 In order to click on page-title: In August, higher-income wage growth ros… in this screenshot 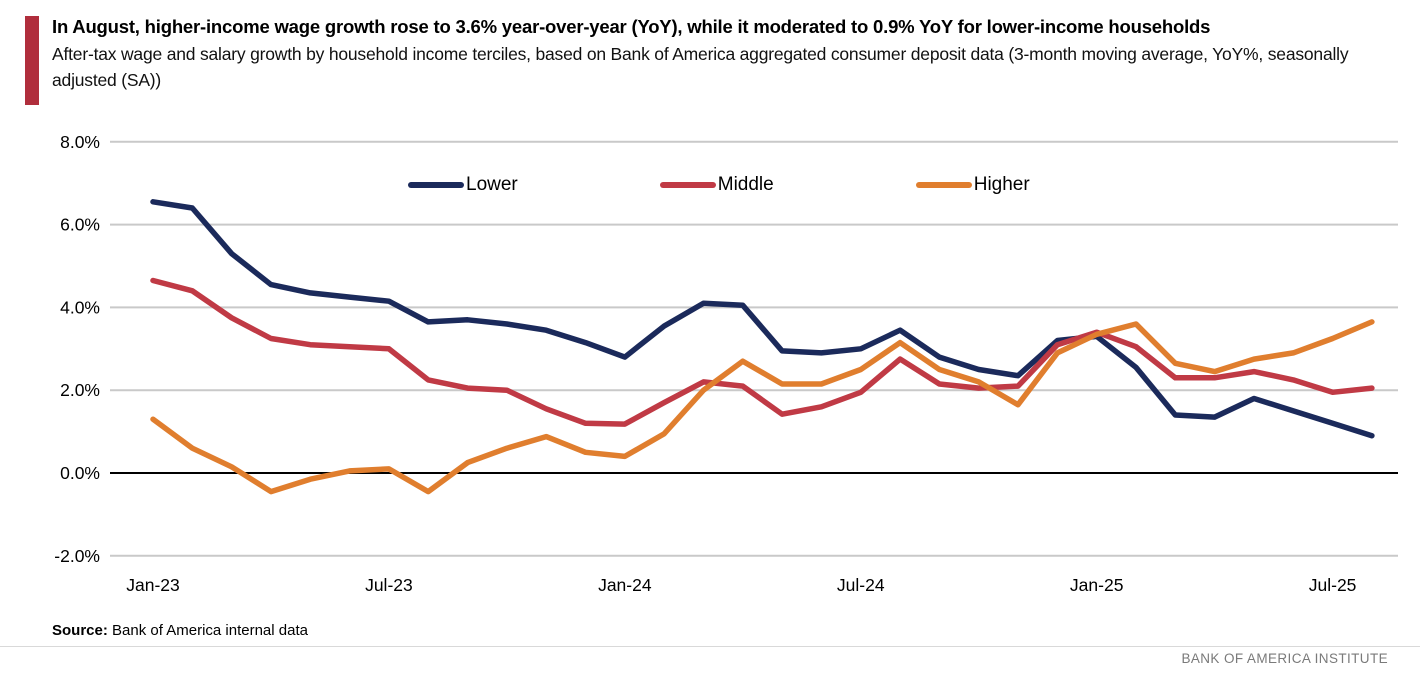, I will do `click(631, 26)`.